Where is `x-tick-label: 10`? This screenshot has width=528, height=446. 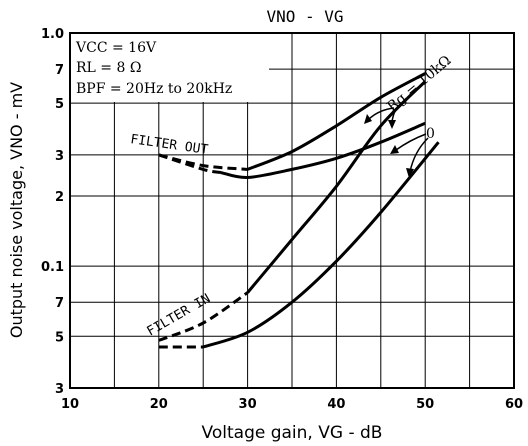 x-tick-label: 10 is located at coordinates (70, 404).